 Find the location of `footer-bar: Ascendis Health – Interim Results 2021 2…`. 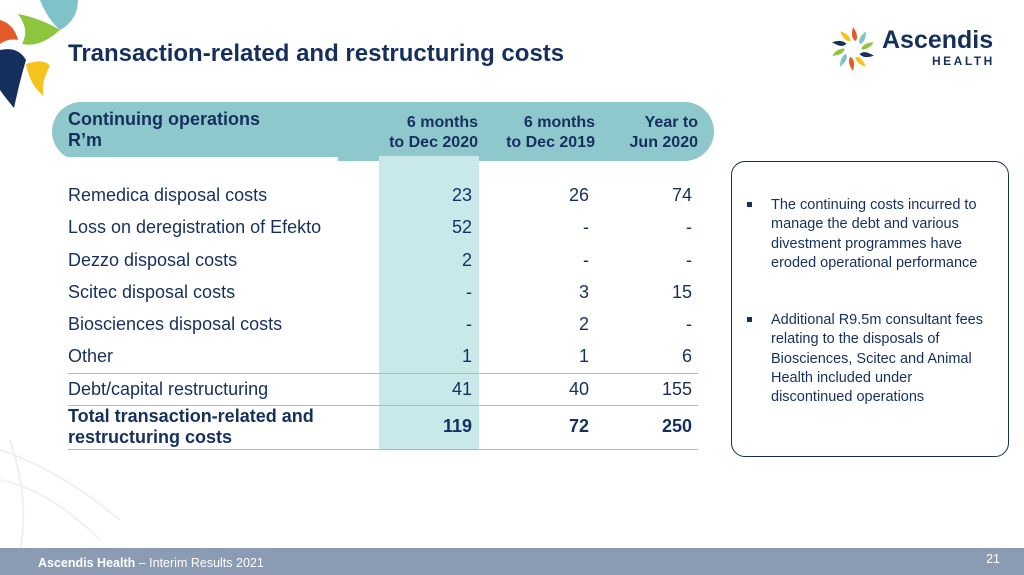

footer-bar: Ascendis Health – Interim Results 2021 2… is located at coordinates (512, 561).